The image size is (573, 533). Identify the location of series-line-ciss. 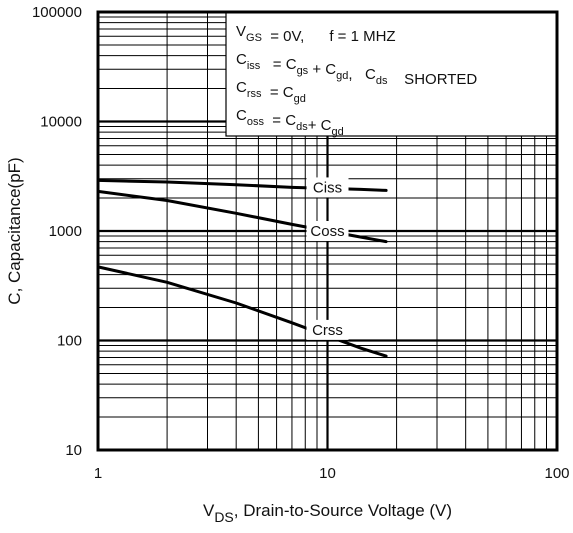
(242, 185).